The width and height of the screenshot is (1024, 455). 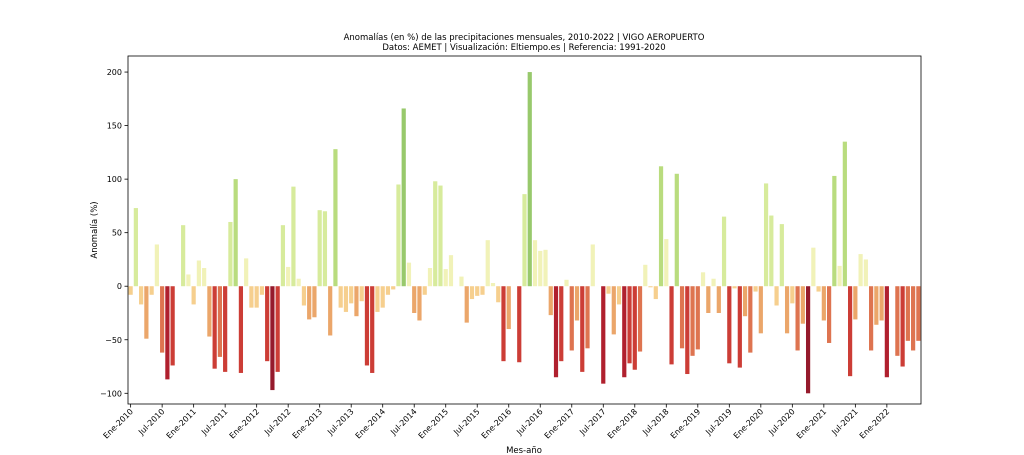 What do you see at coordinates (244, 423) in the screenshot?
I see `x-tick-label: Ene-2012` at bounding box center [244, 423].